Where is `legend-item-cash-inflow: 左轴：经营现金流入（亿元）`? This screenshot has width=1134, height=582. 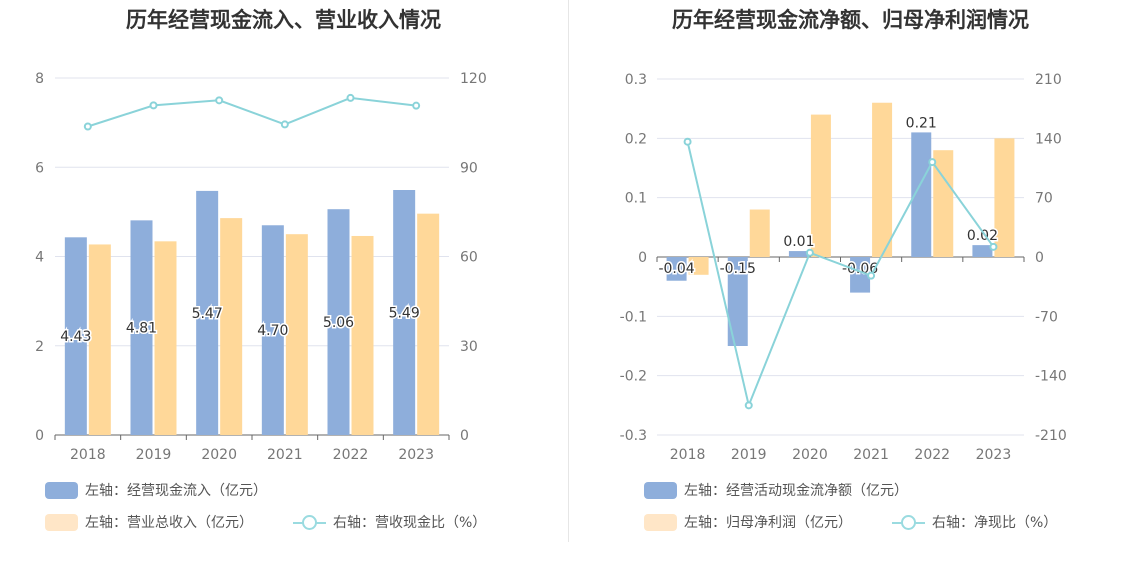
legend-item-cash-inflow: 左轴：经营现金流入（亿元） is located at coordinates (156, 490).